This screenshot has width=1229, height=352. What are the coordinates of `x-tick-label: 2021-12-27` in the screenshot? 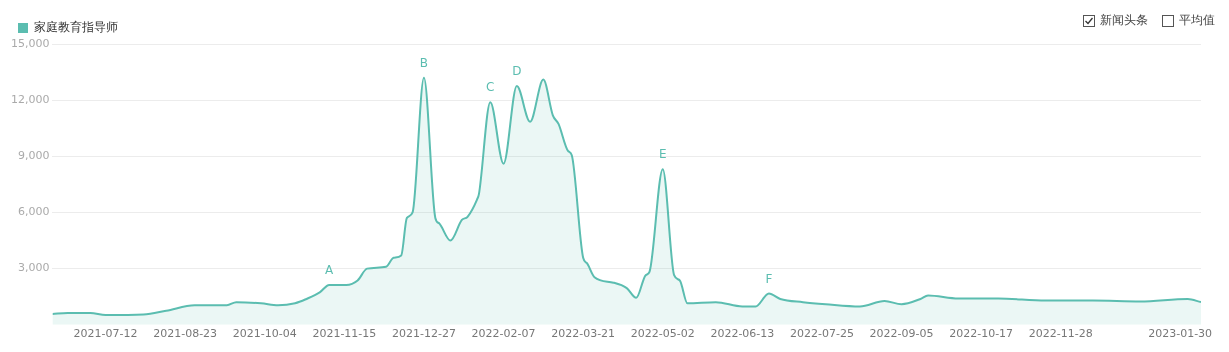 It's located at (423, 334).